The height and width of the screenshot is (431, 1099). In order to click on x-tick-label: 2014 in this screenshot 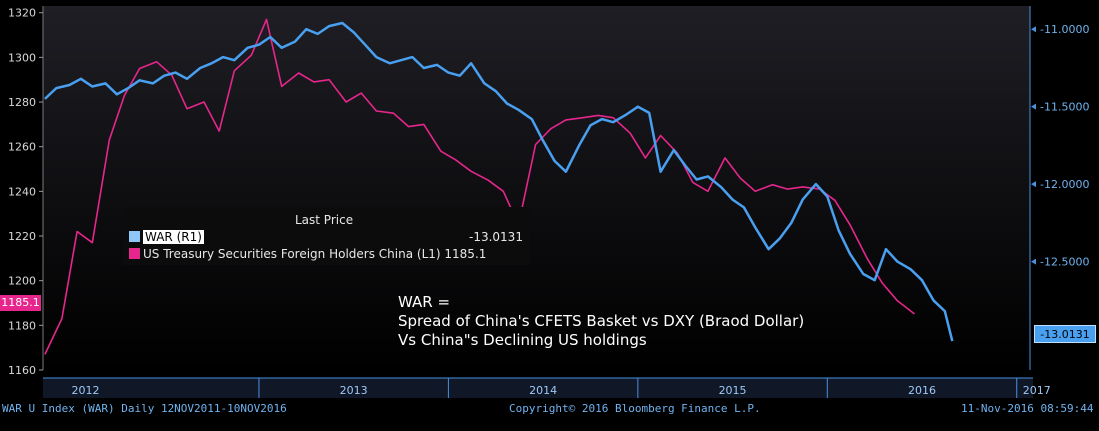, I will do `click(543, 390)`.